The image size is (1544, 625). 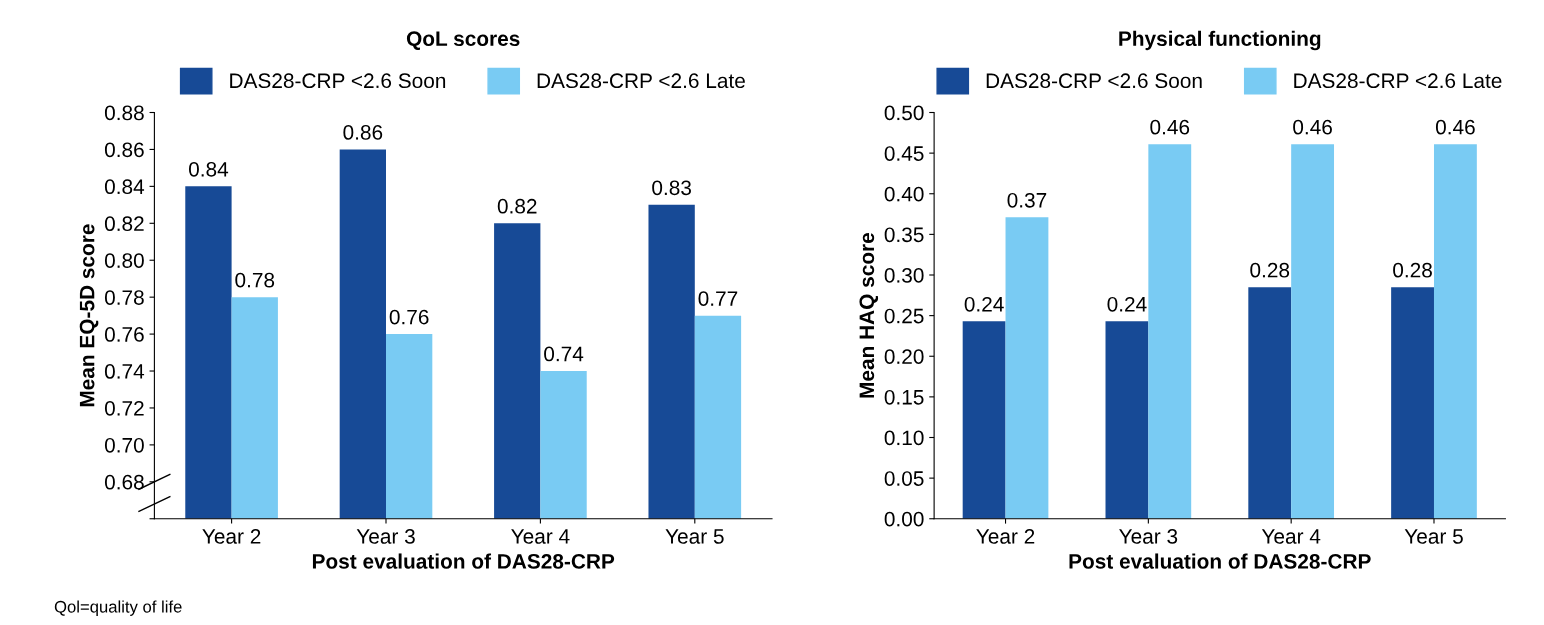 What do you see at coordinates (463, 40) in the screenshot?
I see `chart-title: QoL scores` at bounding box center [463, 40].